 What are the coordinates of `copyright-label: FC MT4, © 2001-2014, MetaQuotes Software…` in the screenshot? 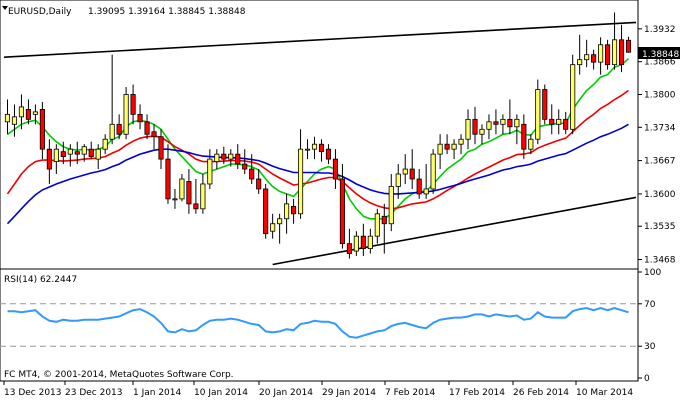 It's located at (119, 375).